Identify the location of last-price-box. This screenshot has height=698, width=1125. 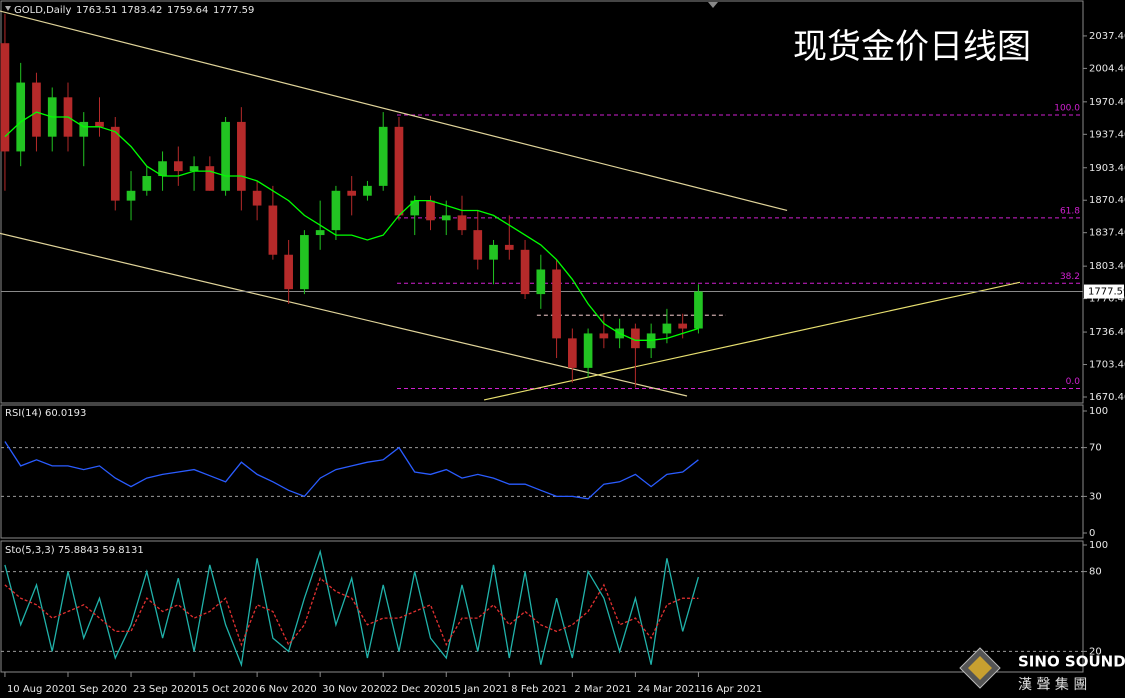
(1104, 291).